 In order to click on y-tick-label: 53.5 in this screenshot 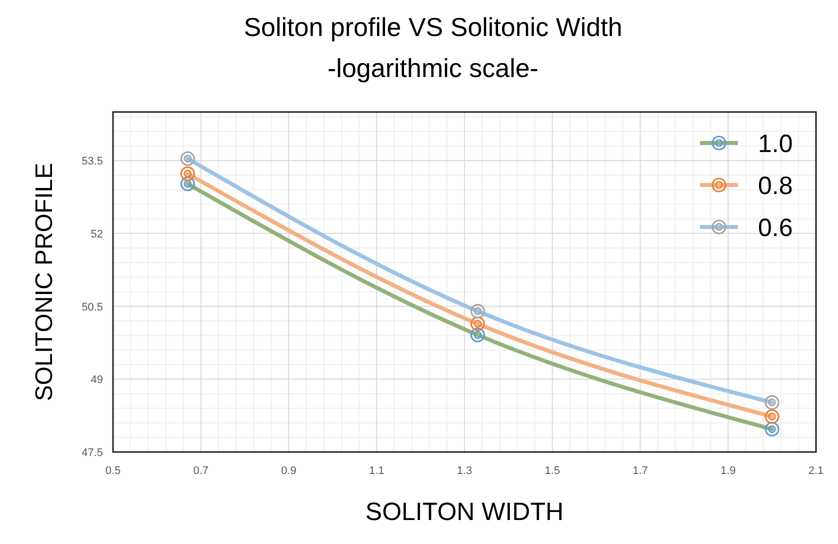, I will do `click(92, 162)`.